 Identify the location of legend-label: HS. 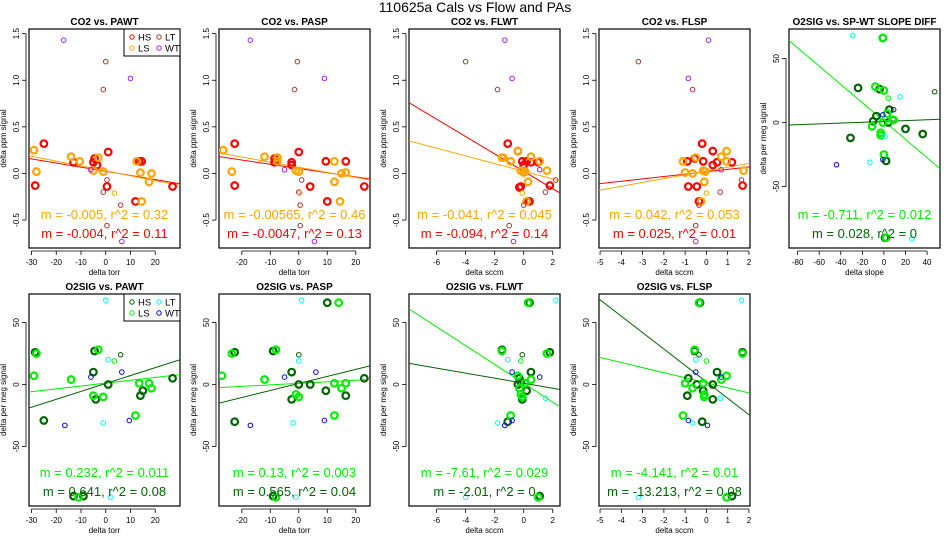
(144, 38).